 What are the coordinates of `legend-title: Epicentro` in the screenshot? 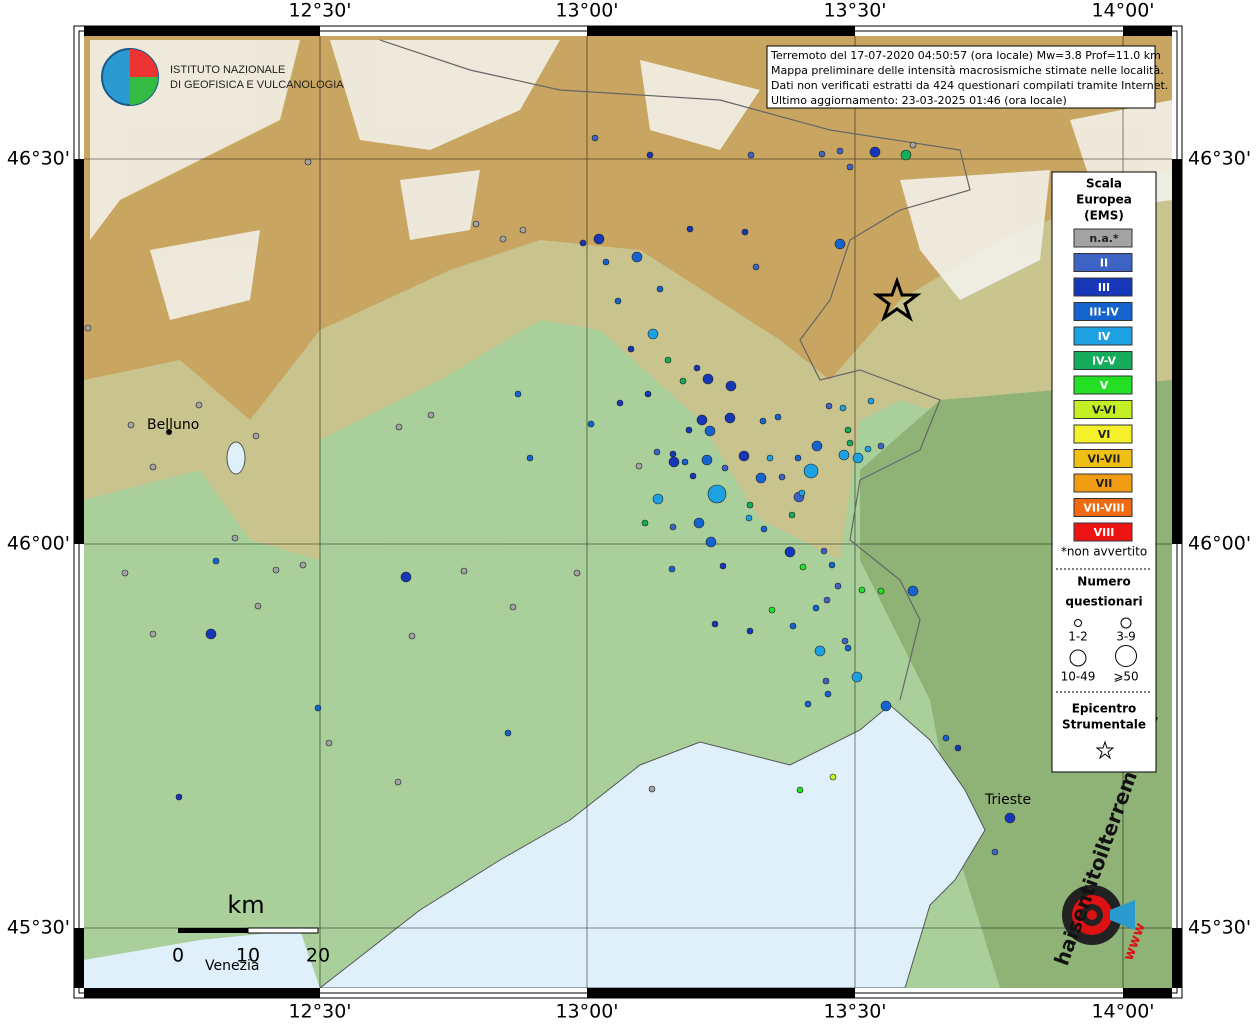 It's located at (1104, 709).